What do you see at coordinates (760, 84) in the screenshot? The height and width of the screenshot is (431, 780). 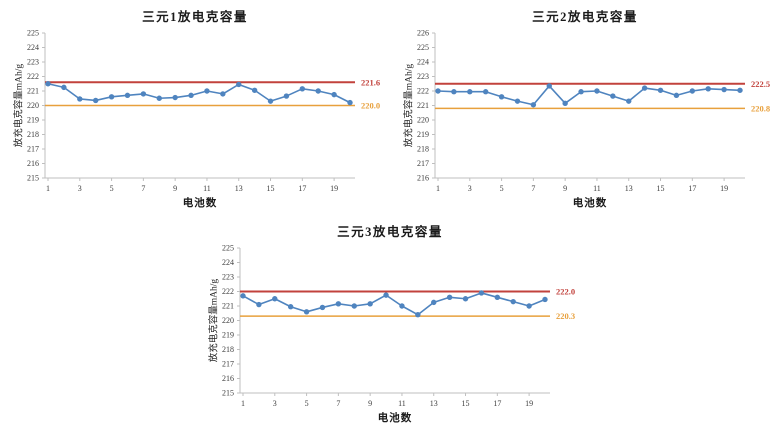 I see `upper-limit-label: 222.5` at bounding box center [760, 84].